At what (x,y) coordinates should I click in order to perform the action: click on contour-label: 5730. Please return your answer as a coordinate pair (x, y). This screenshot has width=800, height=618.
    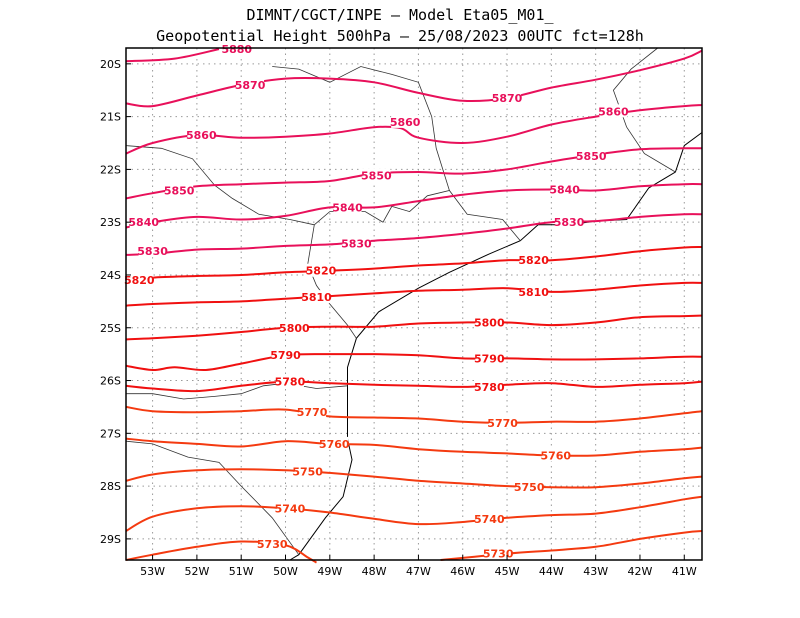
    Looking at the image, I should click on (498, 554).